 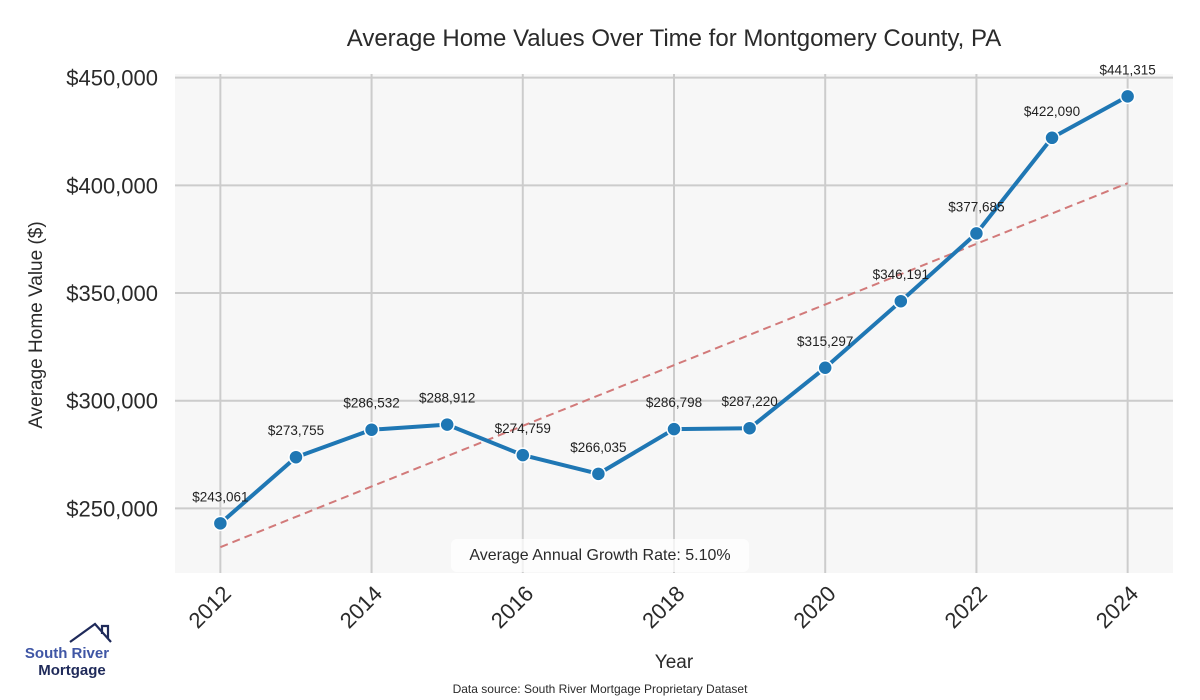 I want to click on logo-line1: South River, so click(x=67, y=653).